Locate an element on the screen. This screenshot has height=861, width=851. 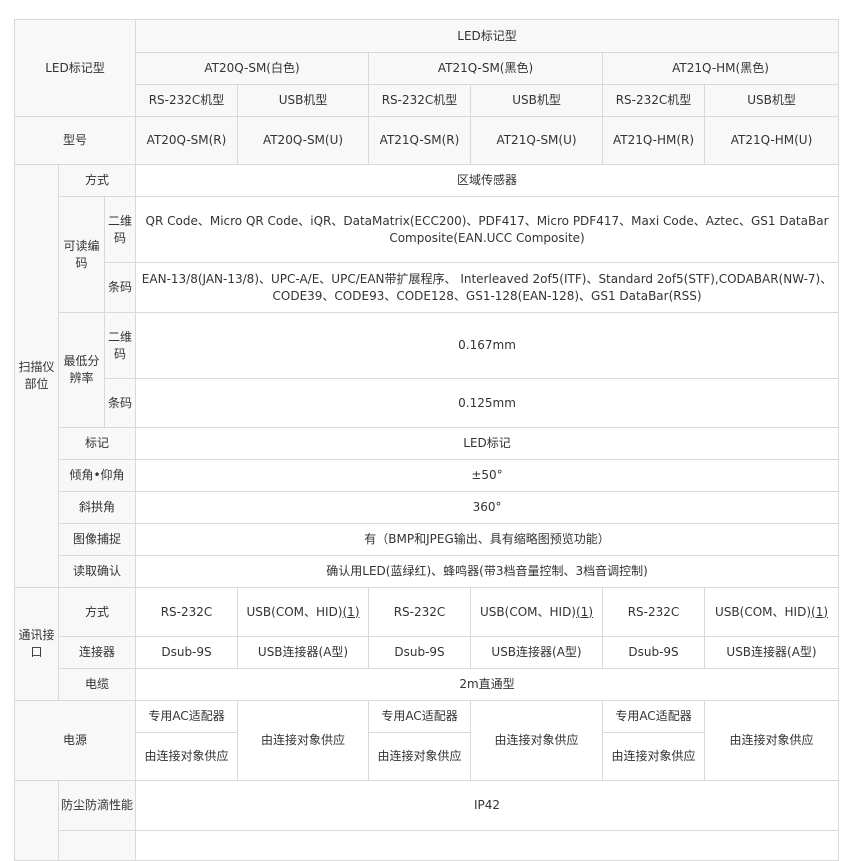
model-number: AT20Q-SM(R) is located at coordinates (187, 140).